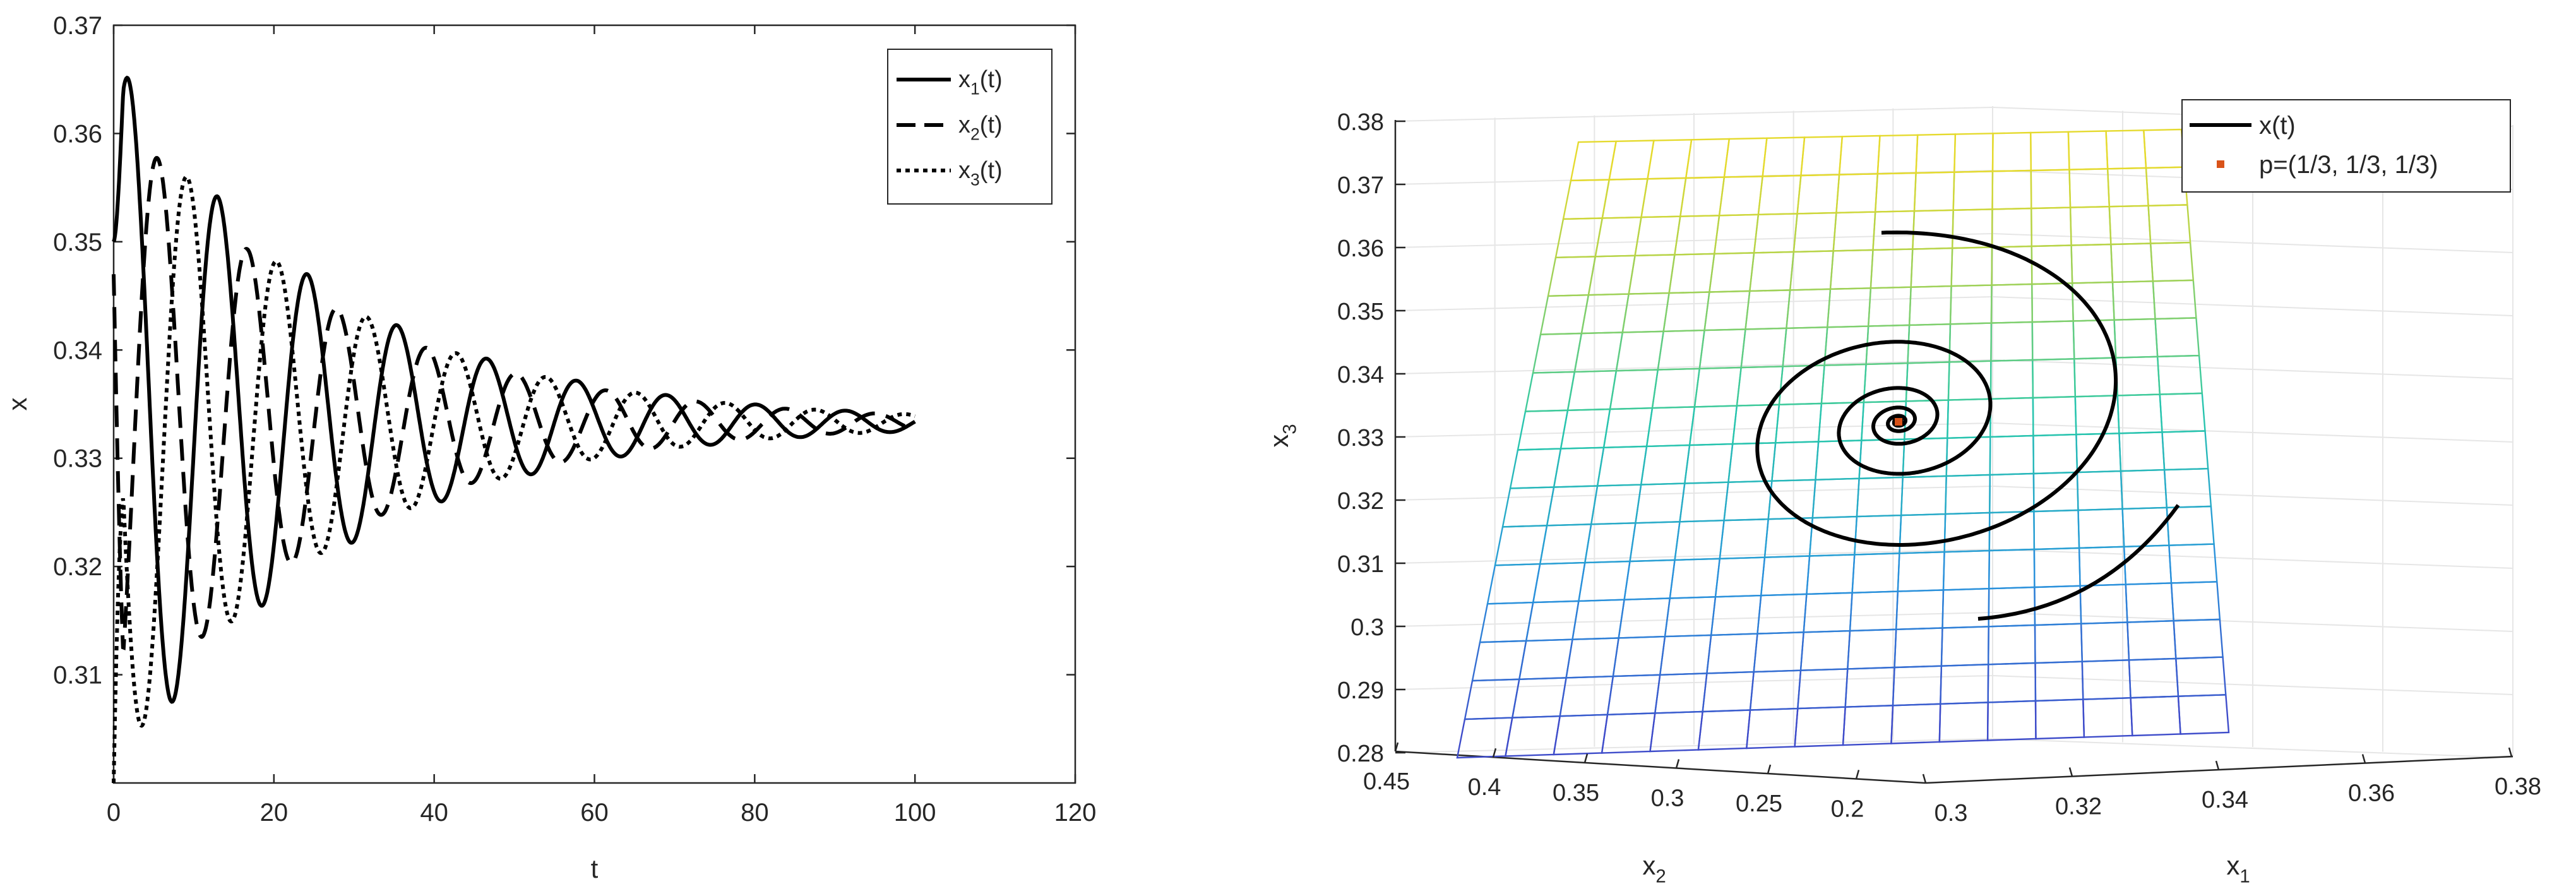 Image resolution: width=2576 pixels, height=896 pixels. I want to click on x2-tick-label: 0.25, so click(1759, 804).